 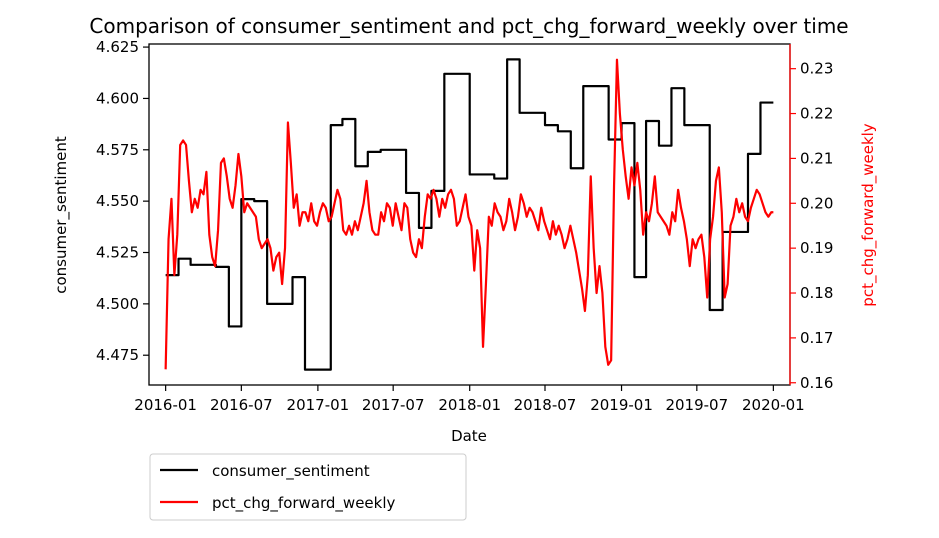 I want to click on x-tick-label: 2019-07, so click(x=696, y=405).